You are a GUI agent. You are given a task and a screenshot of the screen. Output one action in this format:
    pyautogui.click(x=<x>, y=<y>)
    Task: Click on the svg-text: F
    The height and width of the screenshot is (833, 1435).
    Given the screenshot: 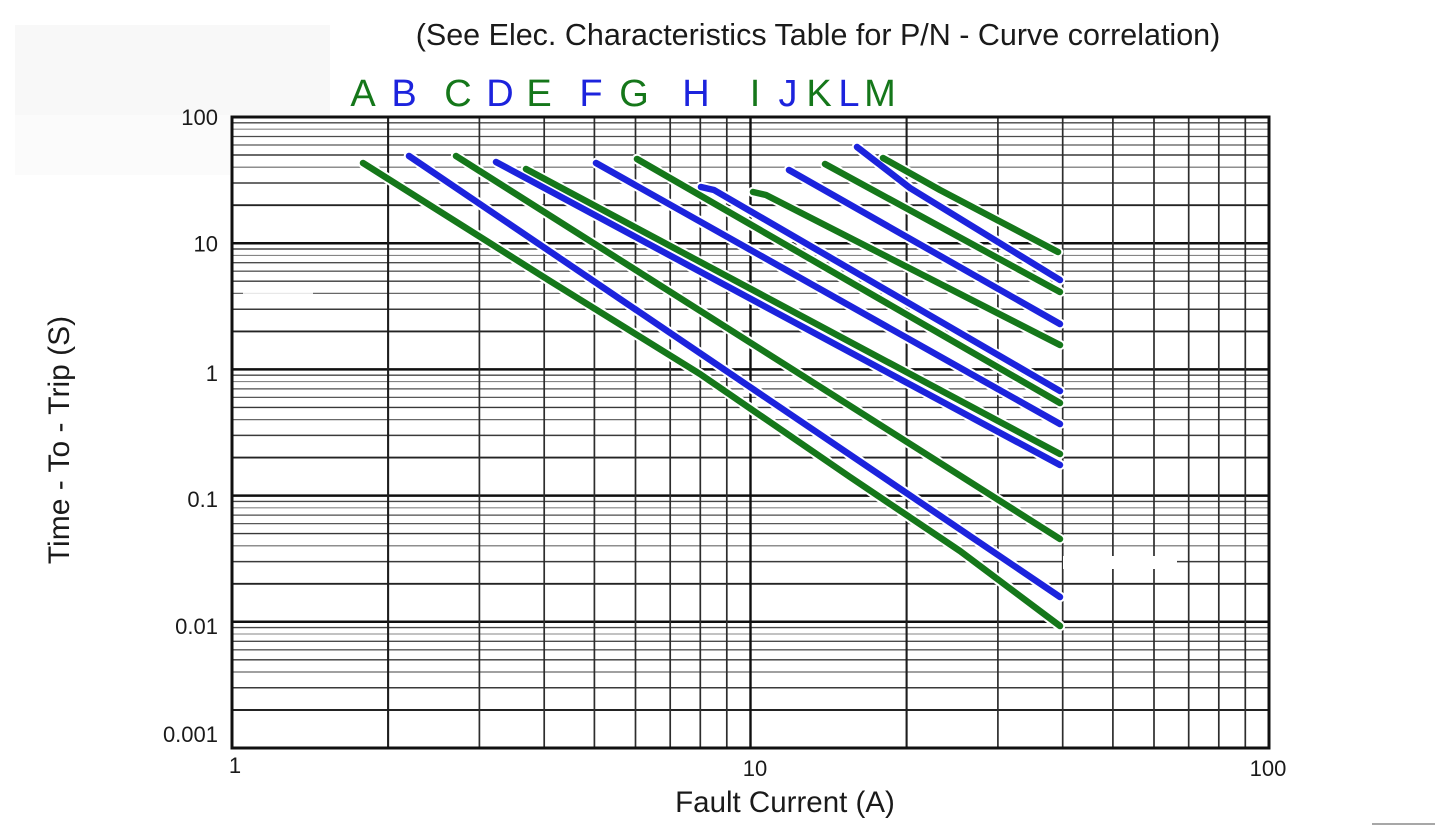 What is the action you would take?
    pyautogui.click(x=590, y=94)
    